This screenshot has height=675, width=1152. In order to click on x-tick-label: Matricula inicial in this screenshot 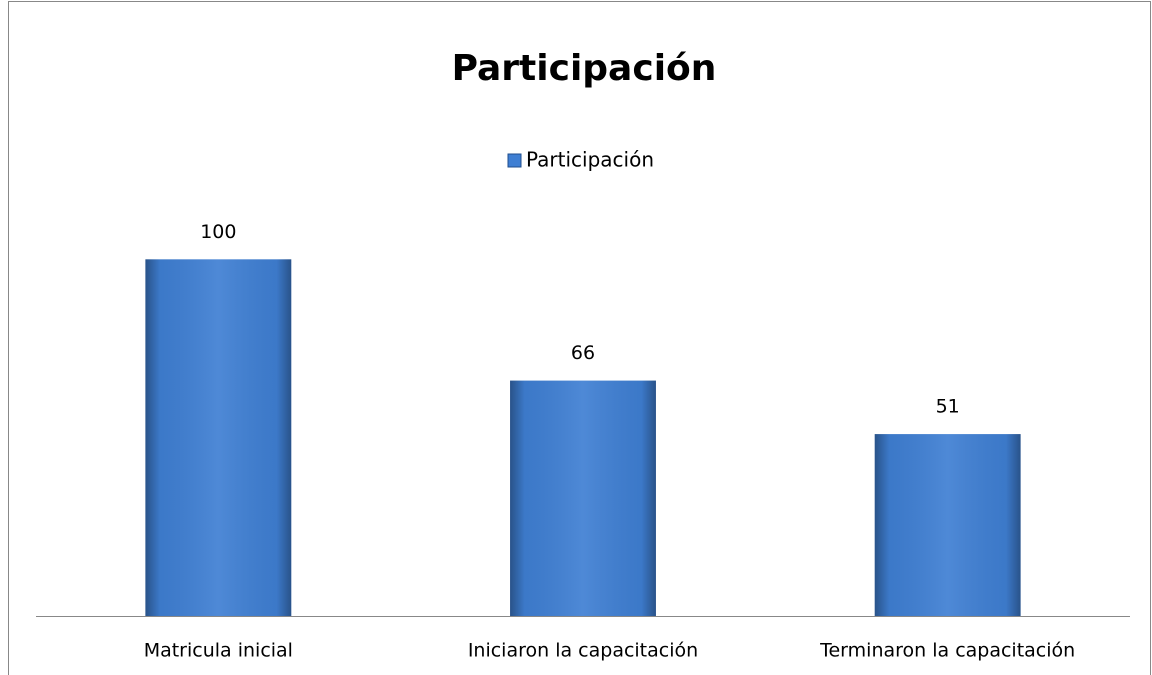, I will do `click(218, 651)`.